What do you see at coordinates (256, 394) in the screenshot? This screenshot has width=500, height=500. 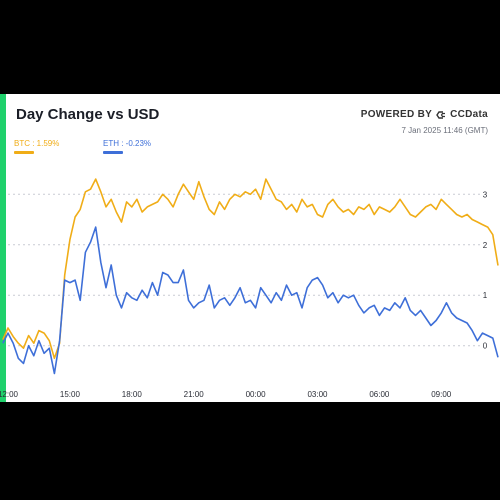 I see `x-tick-label: 00:00` at bounding box center [256, 394].